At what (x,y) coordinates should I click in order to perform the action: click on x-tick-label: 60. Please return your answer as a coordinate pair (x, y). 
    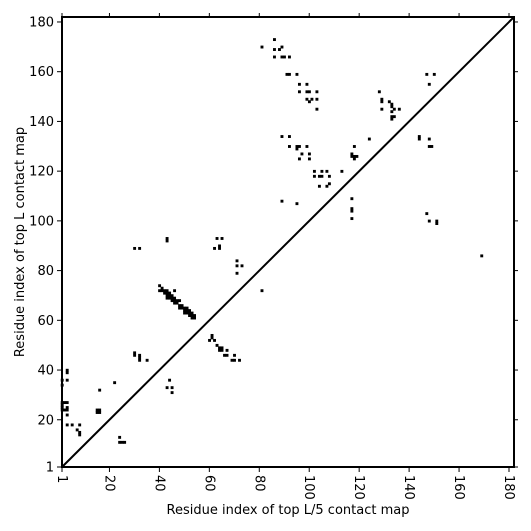
    Looking at the image, I should click on (208, 483).